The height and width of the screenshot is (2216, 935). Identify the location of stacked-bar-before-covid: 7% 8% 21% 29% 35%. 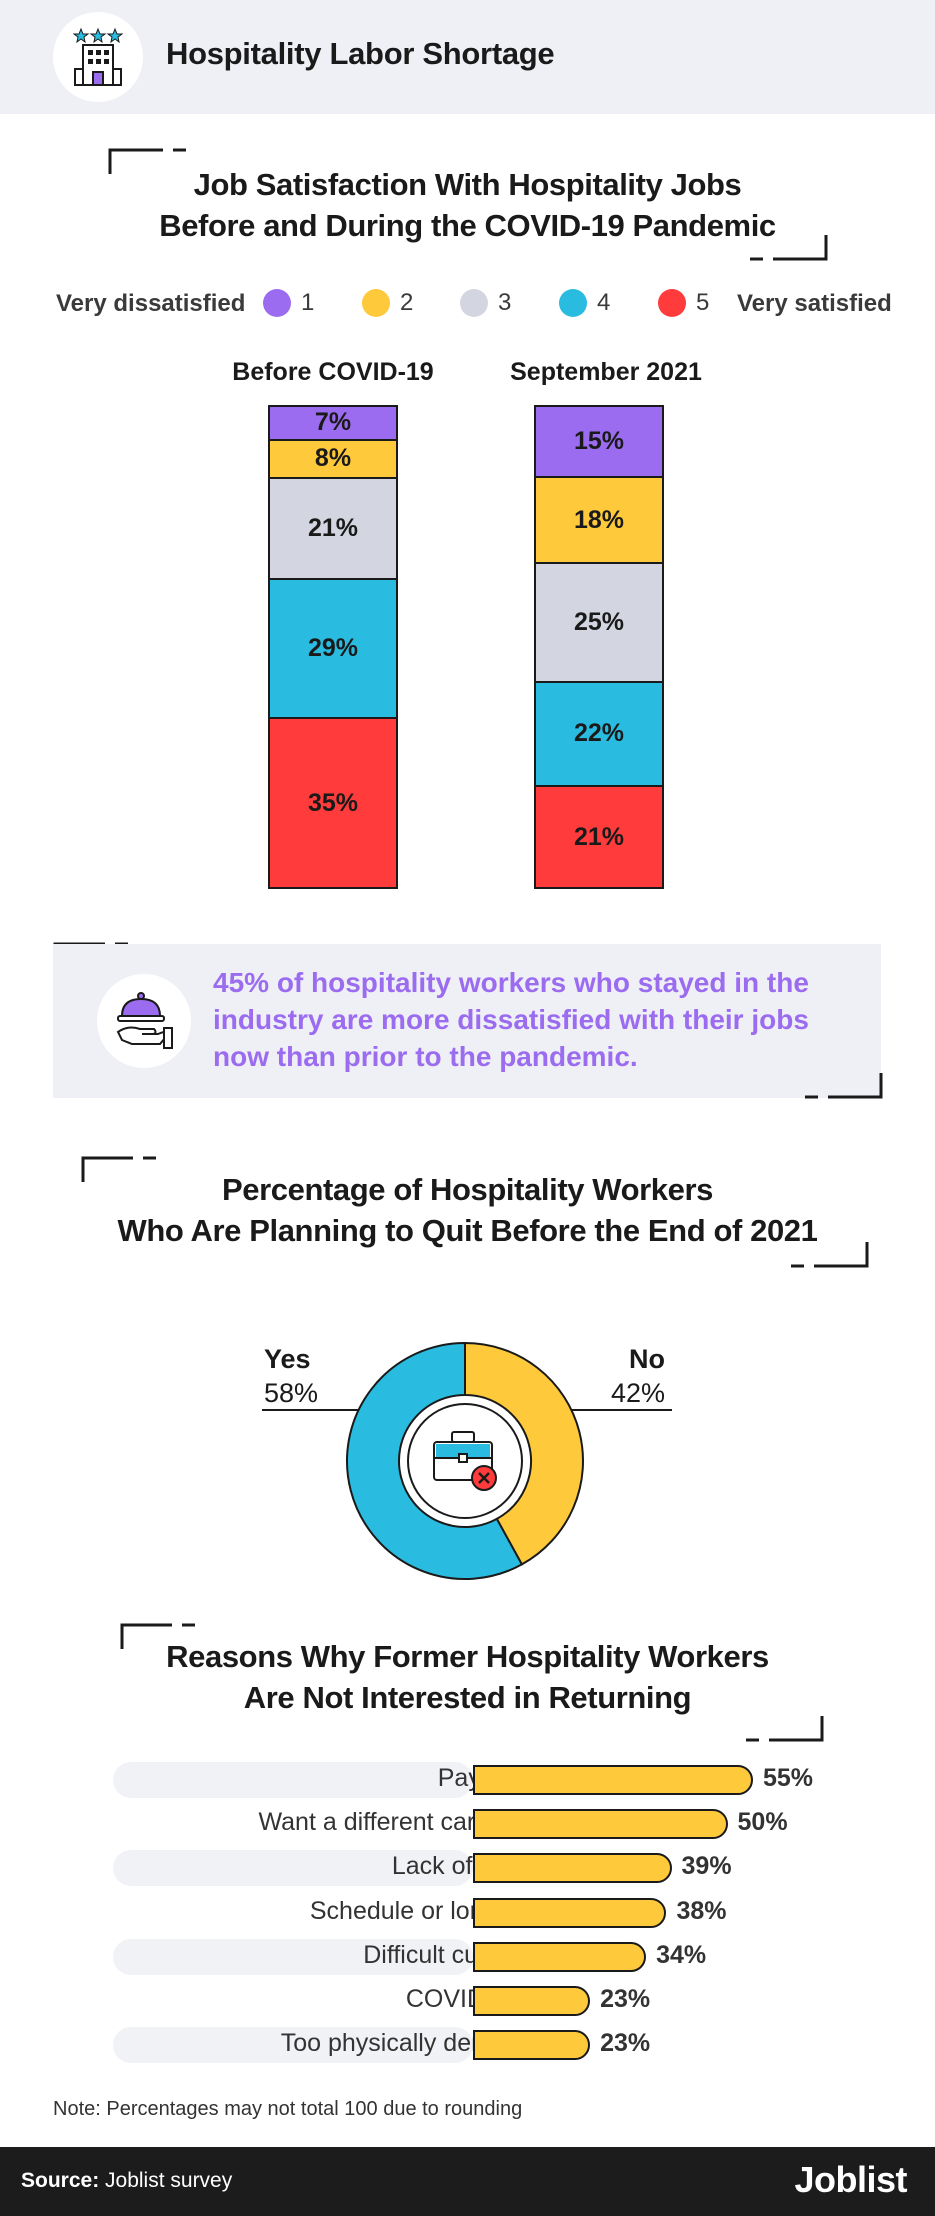
(333, 647).